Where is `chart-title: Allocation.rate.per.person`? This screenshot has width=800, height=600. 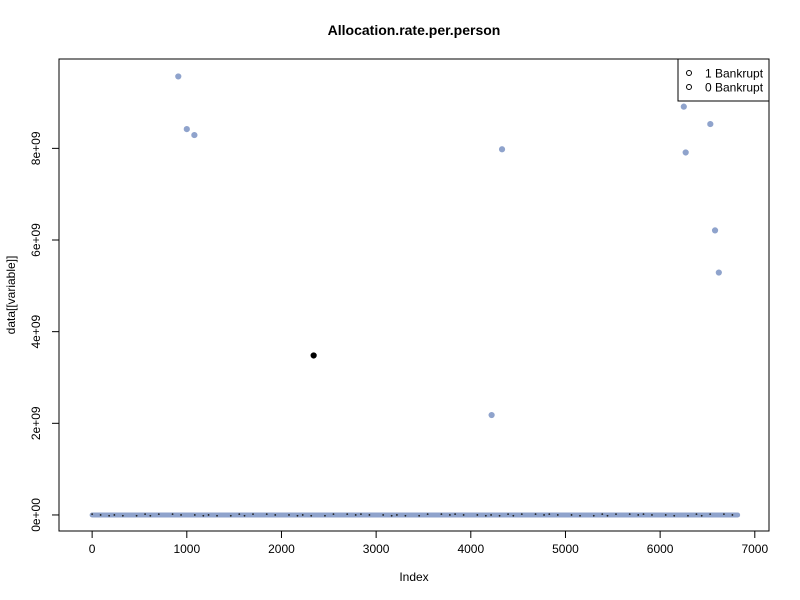
chart-title: Allocation.rate.per.person is located at coordinates (414, 30).